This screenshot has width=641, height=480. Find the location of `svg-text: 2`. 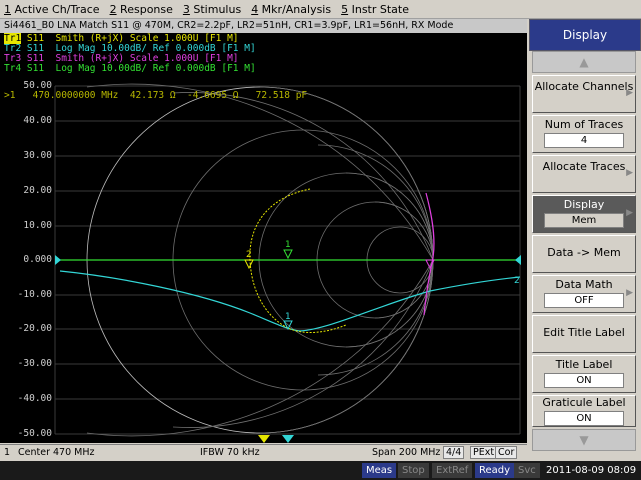

svg-text: 2 is located at coordinates (249, 255).